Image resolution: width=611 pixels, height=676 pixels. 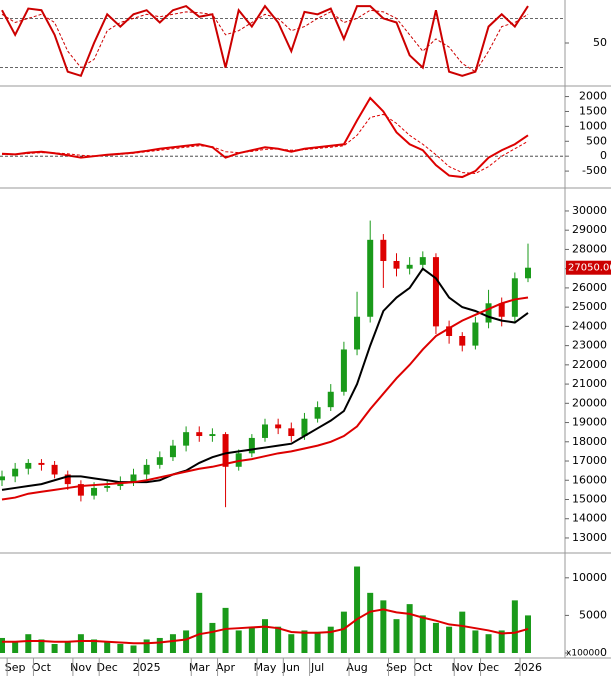 I want to click on x-tick-label: Apr, so click(x=226, y=667).